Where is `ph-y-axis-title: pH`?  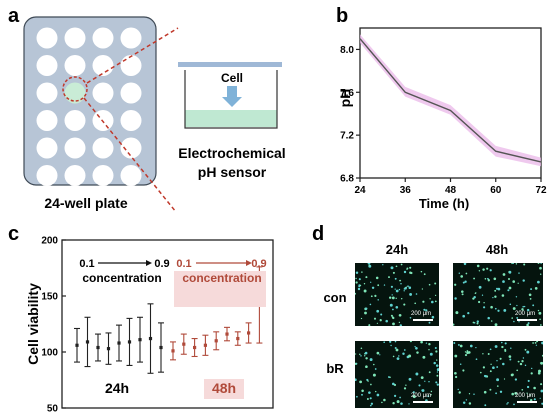 ph-y-axis-title: pH is located at coordinates (345, 98).